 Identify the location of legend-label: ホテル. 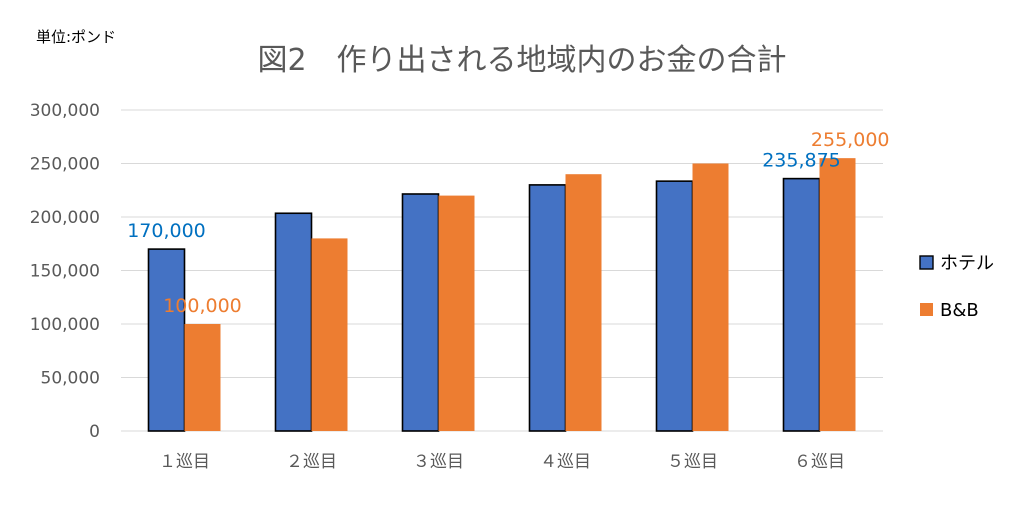
(967, 263).